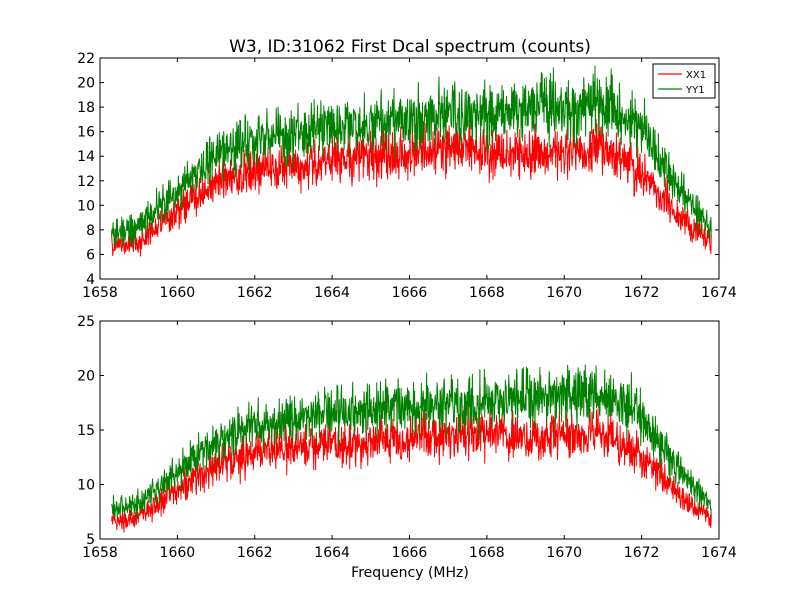 This screenshot has height=600, width=800. Describe the element at coordinates (86, 431) in the screenshot. I see `y-tick-label: 15` at that location.